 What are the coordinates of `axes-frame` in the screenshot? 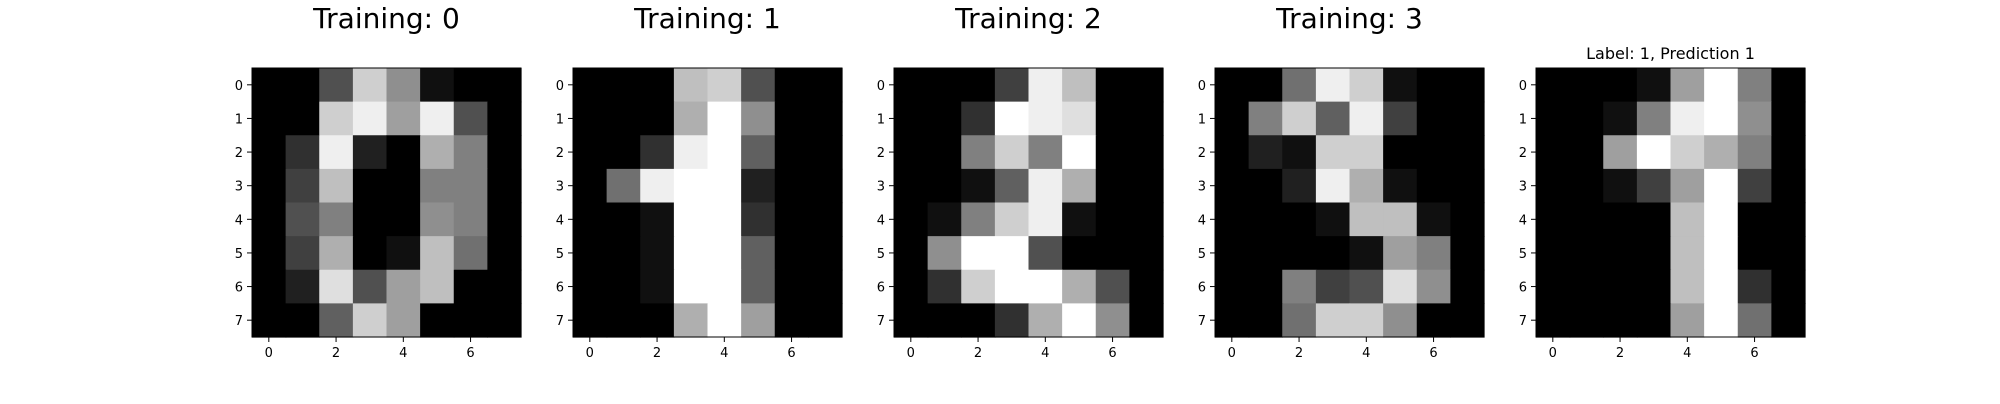 It's located at (386, 202).